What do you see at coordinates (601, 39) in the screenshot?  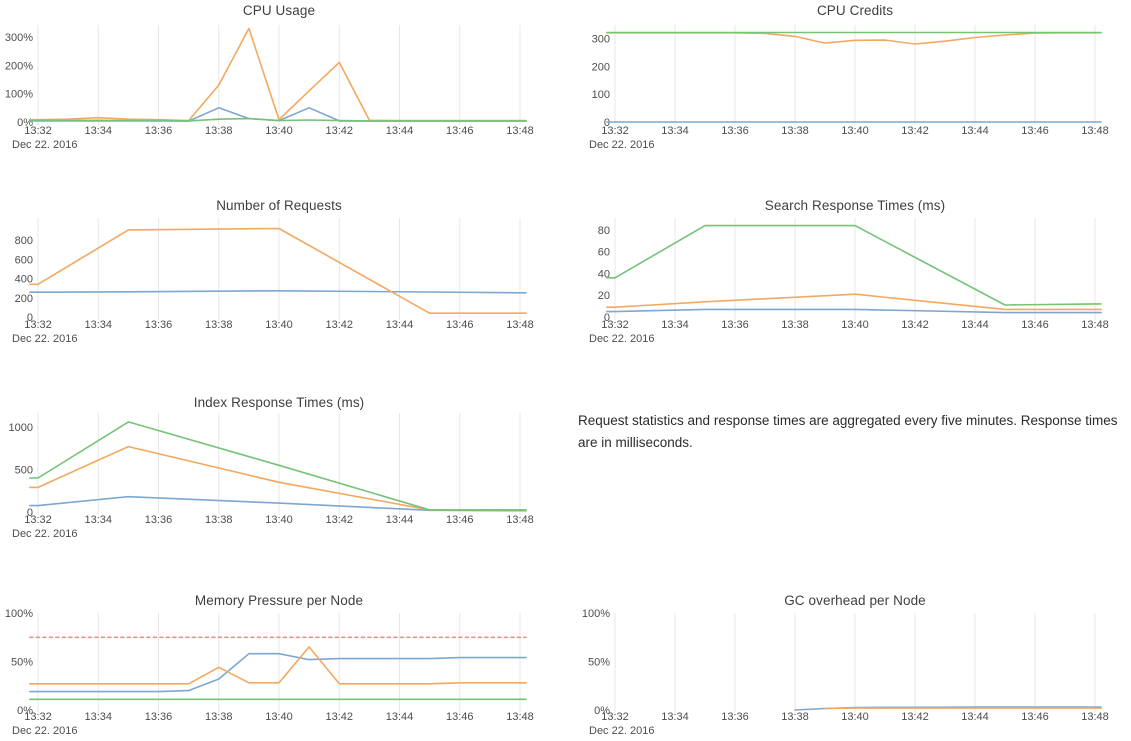 I see `y-tick-label: 300` at bounding box center [601, 39].